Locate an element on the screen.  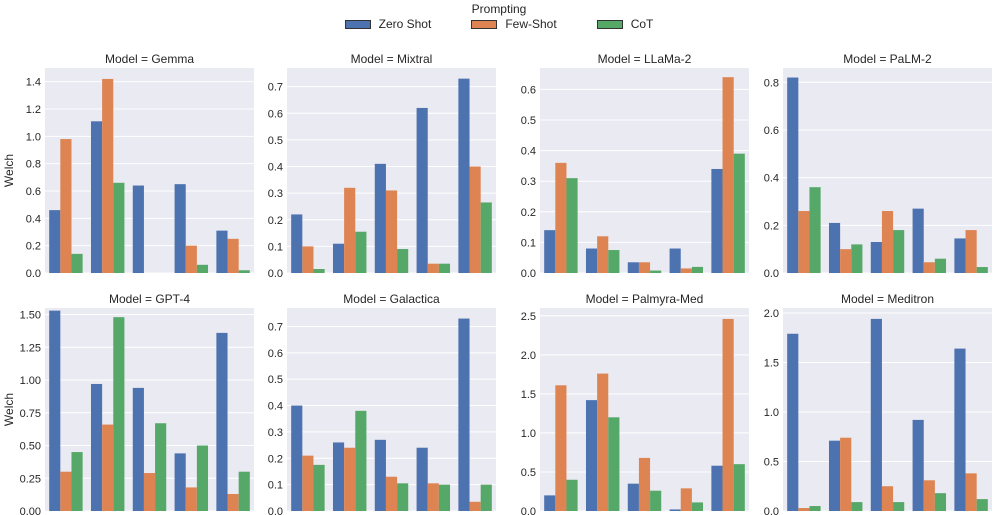
legend-label-cot: CoT is located at coordinates (642, 24).